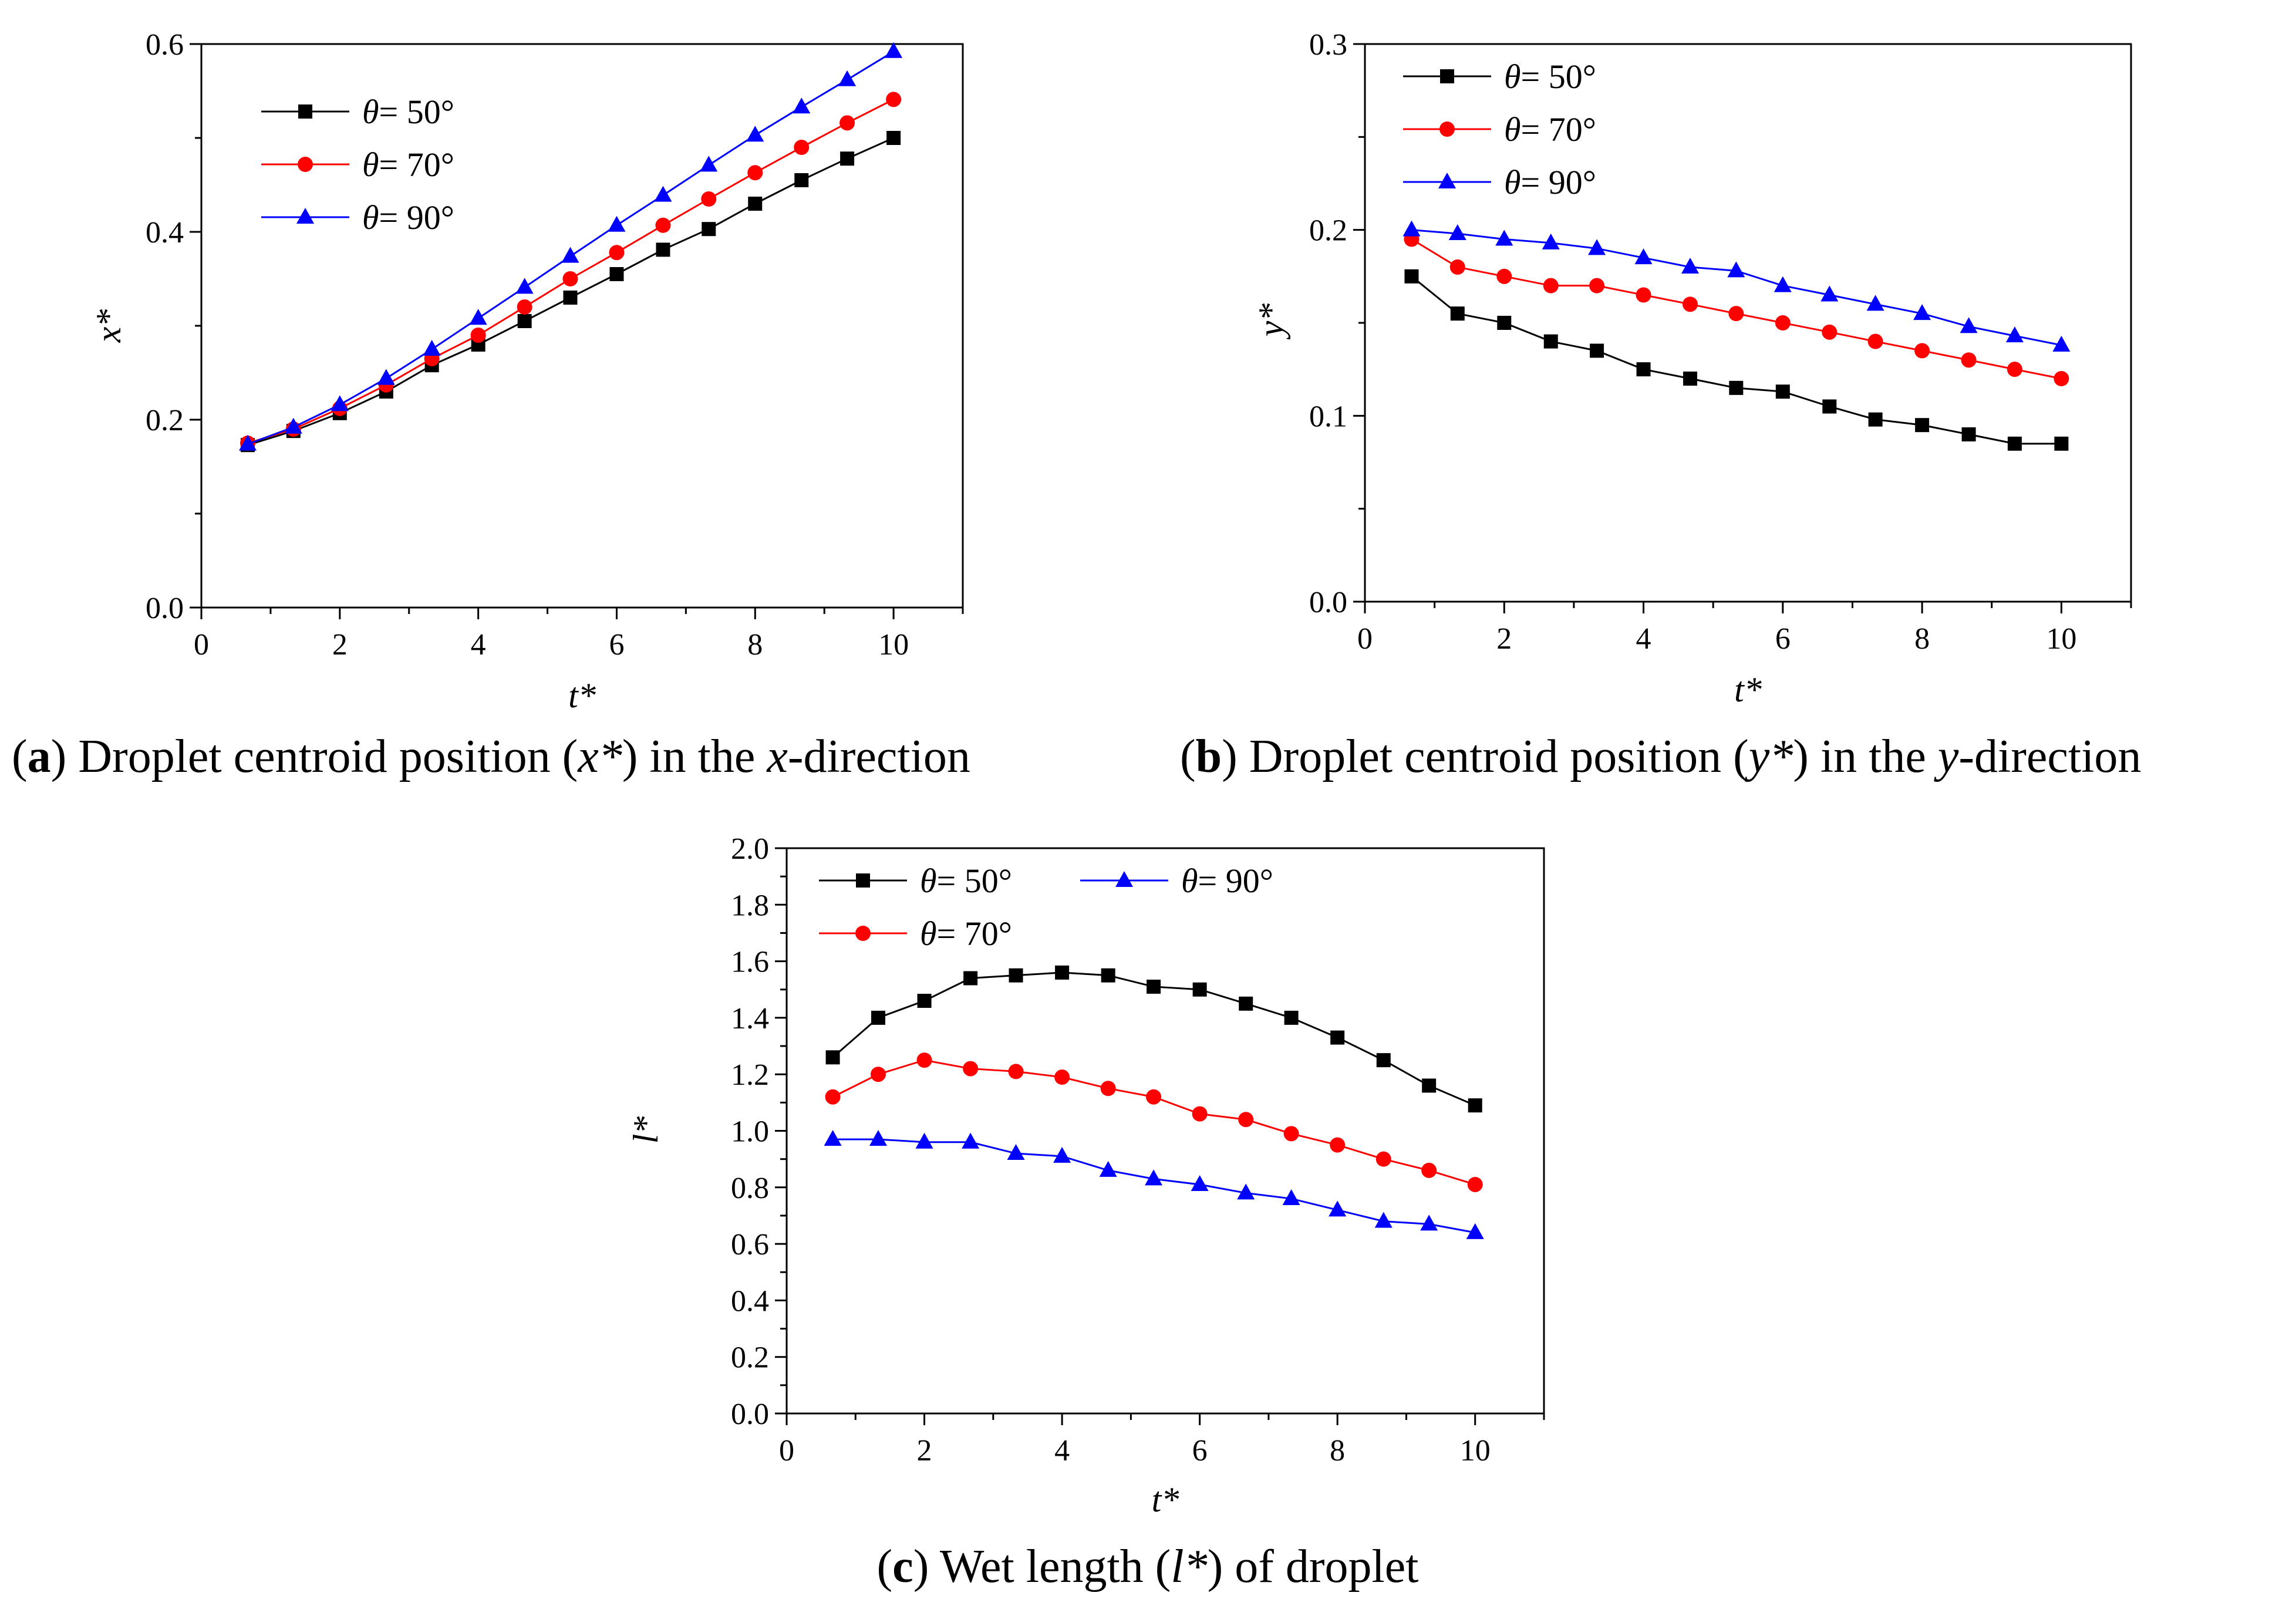 The width and height of the screenshot is (2296, 1606). I want to click on y-tick-label: 0.0, so click(165, 608).